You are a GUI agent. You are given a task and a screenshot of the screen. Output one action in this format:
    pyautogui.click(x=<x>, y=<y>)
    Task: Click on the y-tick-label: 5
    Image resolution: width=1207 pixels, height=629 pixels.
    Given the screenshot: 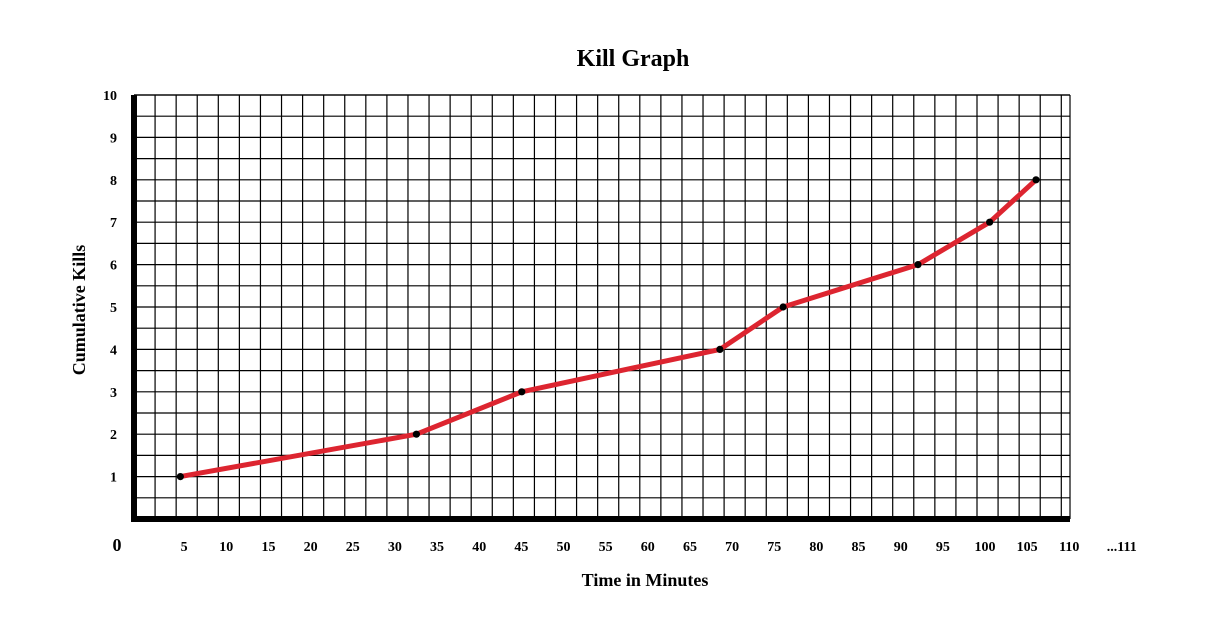 What is the action you would take?
    pyautogui.click(x=113, y=308)
    